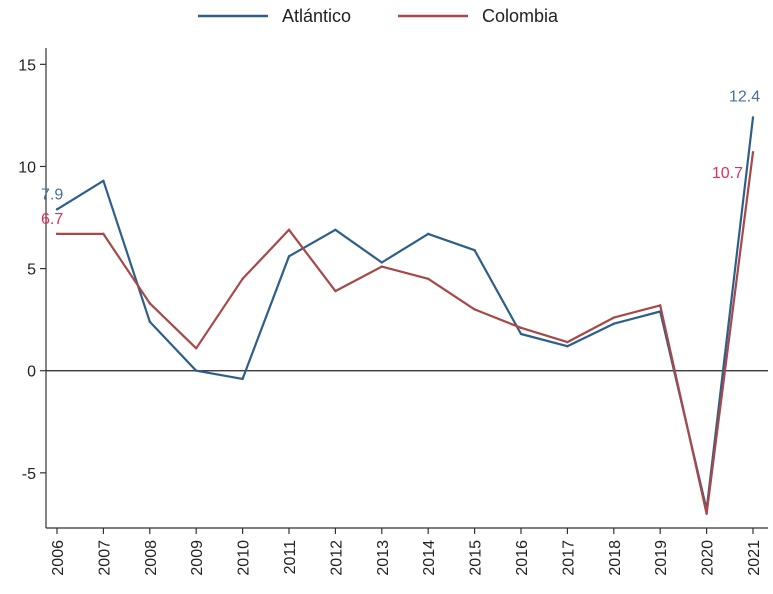 This screenshot has width=773, height=594. I want to click on x-tick-label: 2007, so click(104, 558).